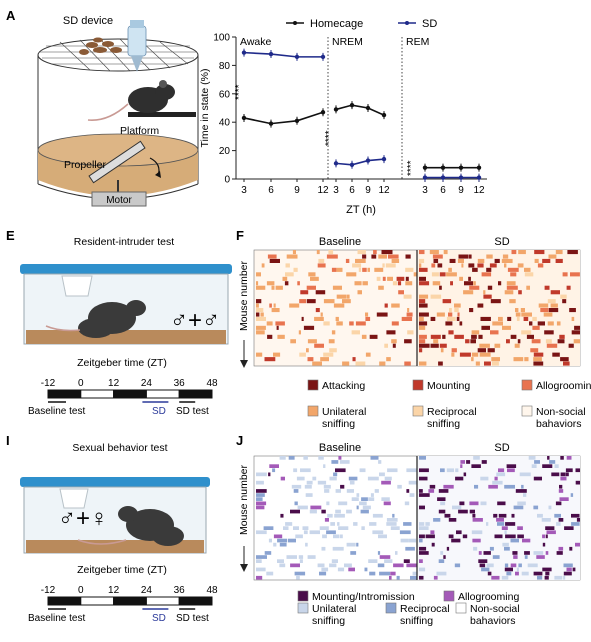  Describe the element at coordinates (323, 112) in the screenshot. I see `data-point-homecage` at that location.